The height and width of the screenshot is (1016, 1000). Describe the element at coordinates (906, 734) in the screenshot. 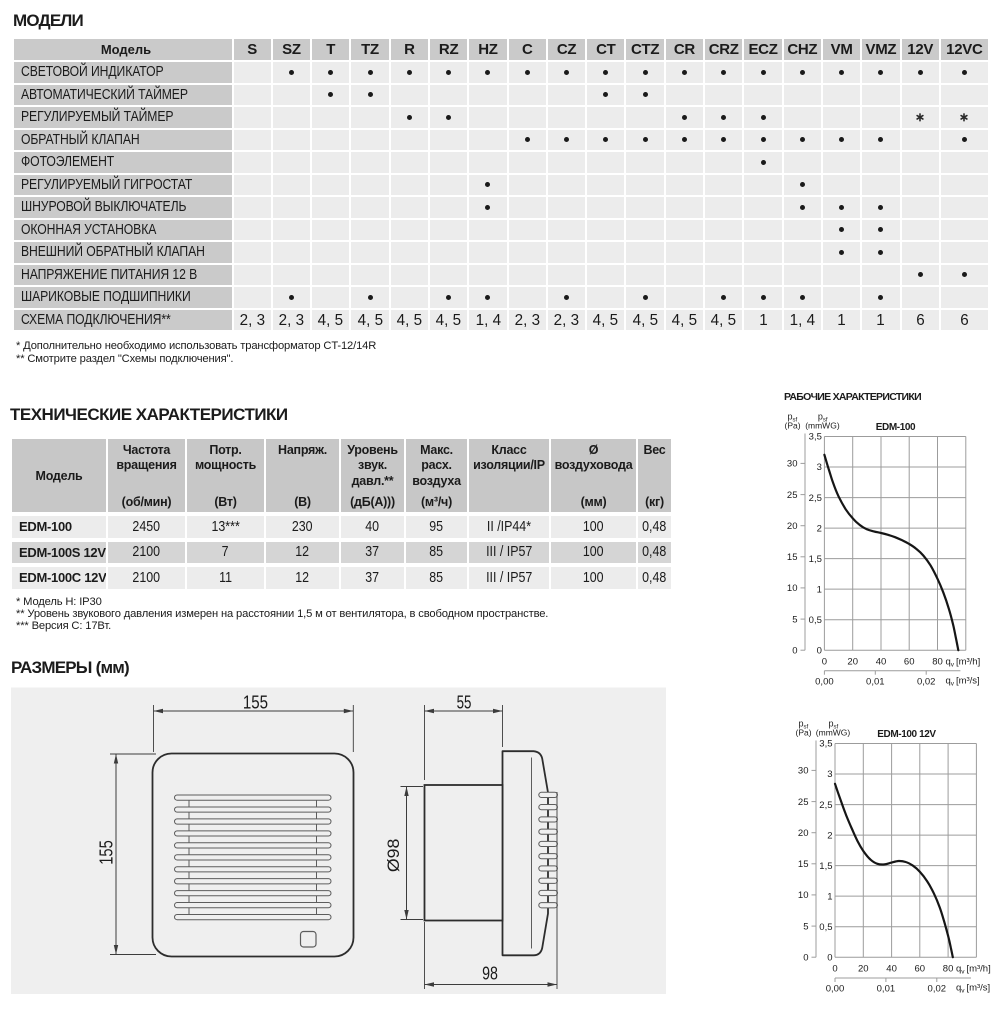

I see `svg-text: EDM-100 12V` at that location.